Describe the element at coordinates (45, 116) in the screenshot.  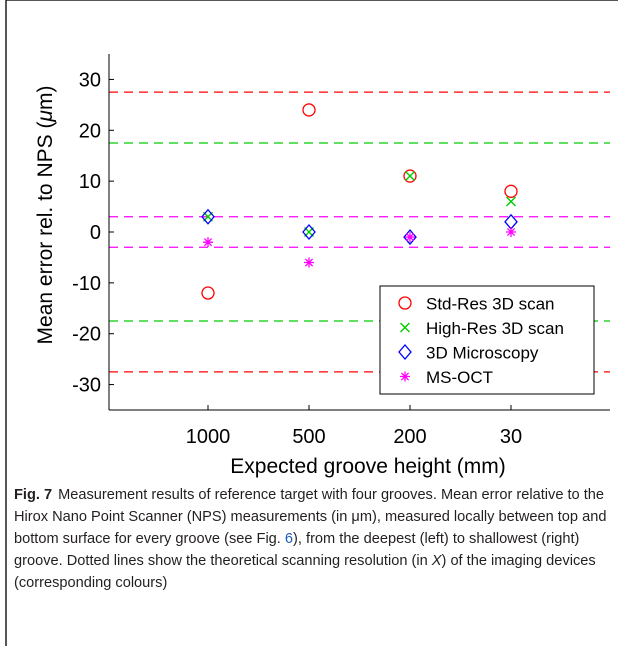
I see `y-axis-label-mu: μ` at that location.